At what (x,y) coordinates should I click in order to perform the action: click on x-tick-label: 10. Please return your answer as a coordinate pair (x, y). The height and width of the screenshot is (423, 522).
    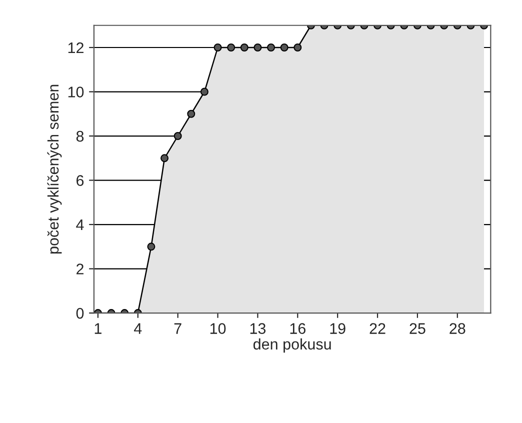
    Looking at the image, I should click on (218, 328).